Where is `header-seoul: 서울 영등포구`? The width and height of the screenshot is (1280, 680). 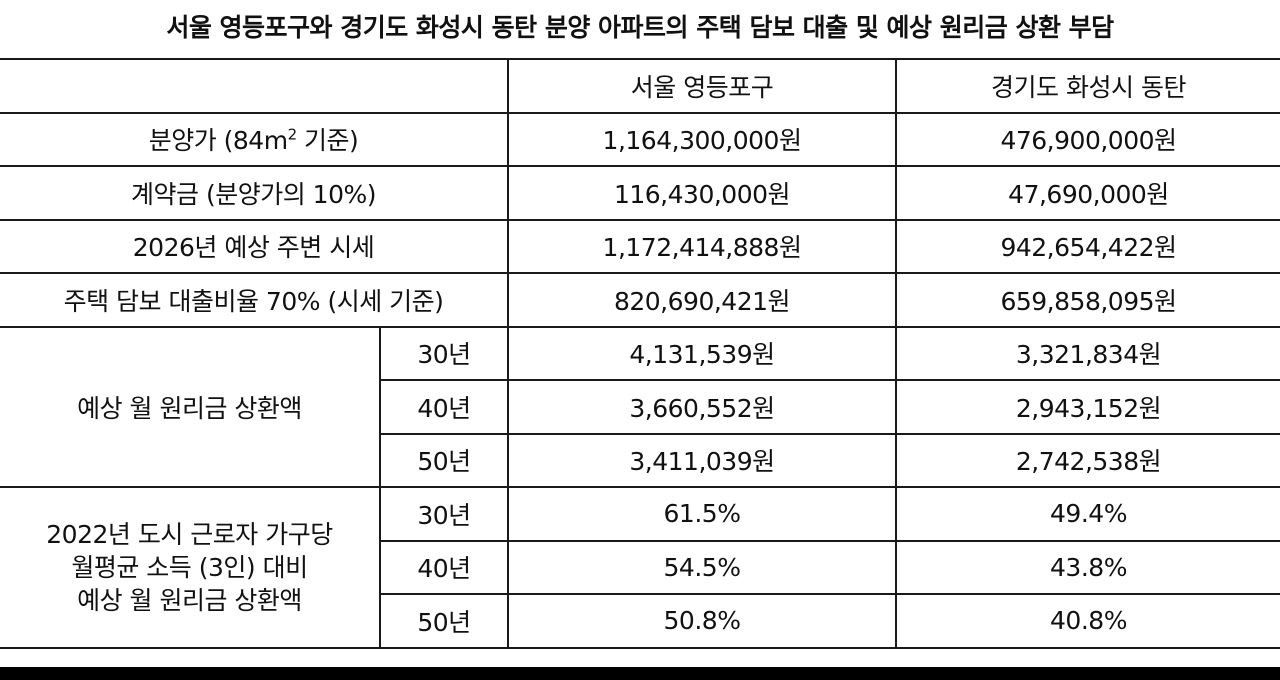 header-seoul: 서울 영등포구 is located at coordinates (701, 86).